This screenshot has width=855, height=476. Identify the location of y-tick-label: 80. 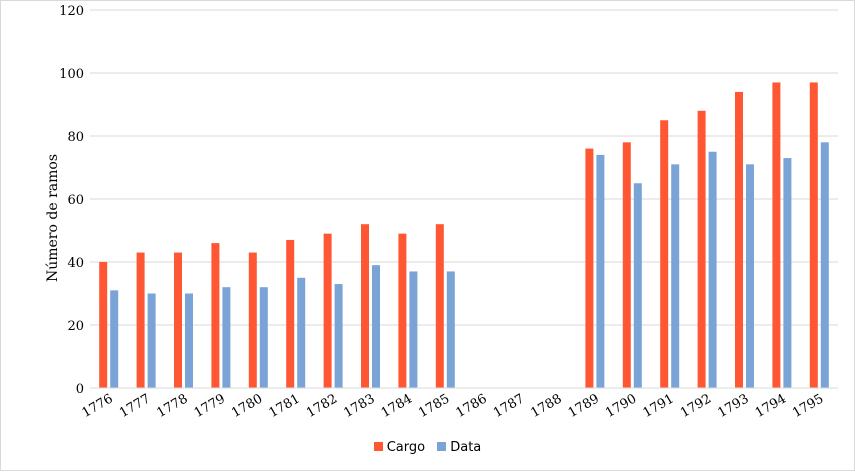
(75, 137).